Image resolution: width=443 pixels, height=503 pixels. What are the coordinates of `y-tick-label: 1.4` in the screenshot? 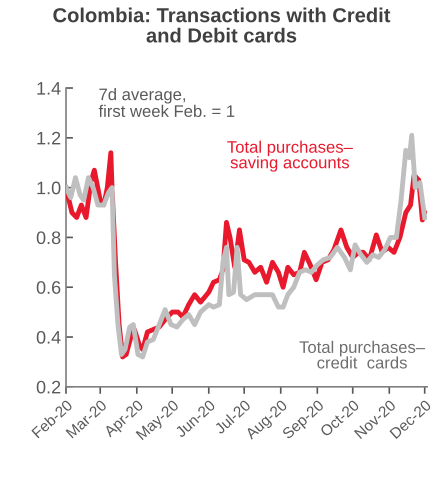 It's located at (49, 88).